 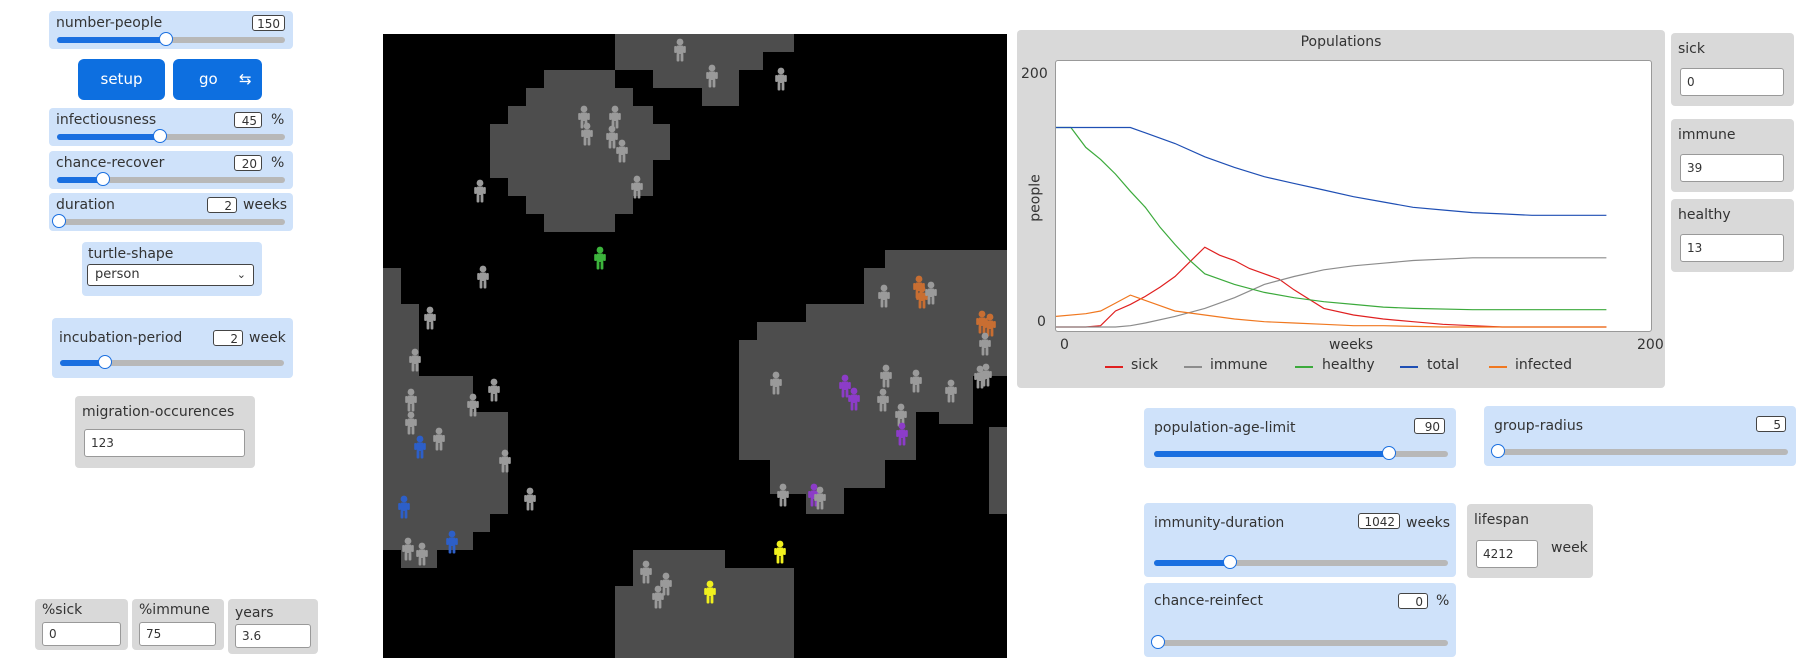 I want to click on slider-value-input: 1042, so click(x=1379, y=521).